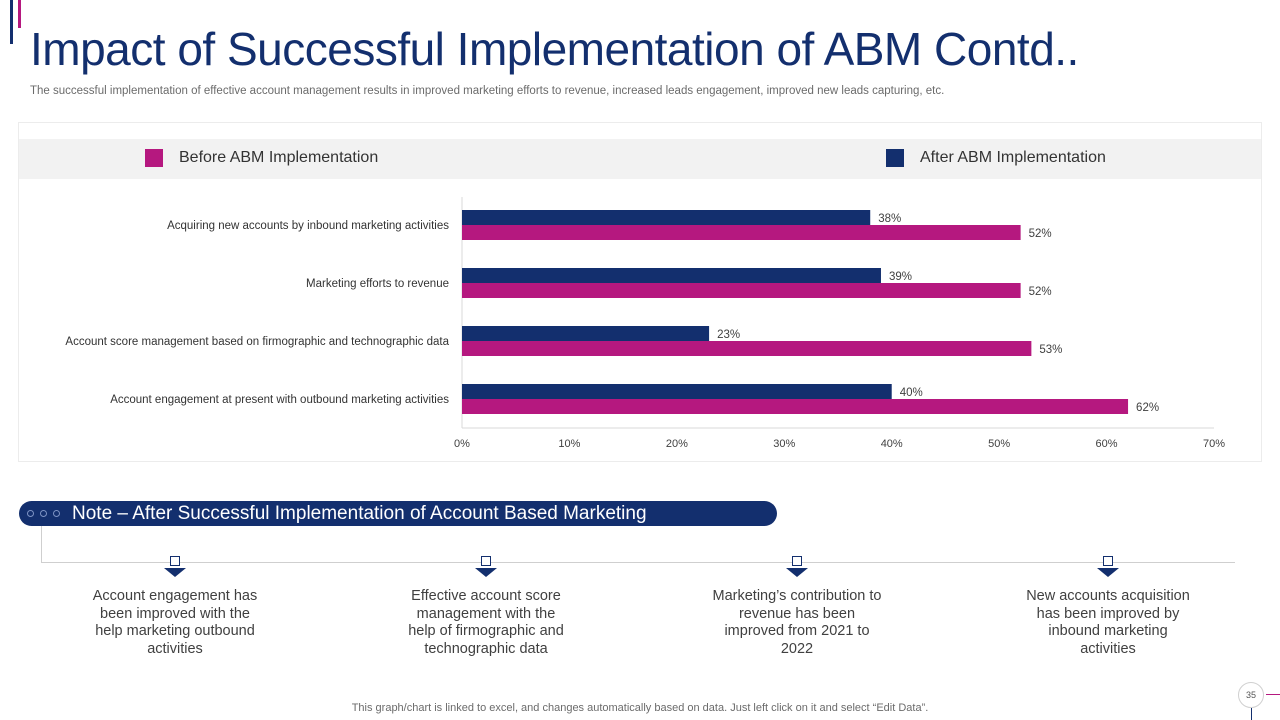 This screenshot has height=720, width=1280. I want to click on note-bracket-horizontal, so click(638, 562).